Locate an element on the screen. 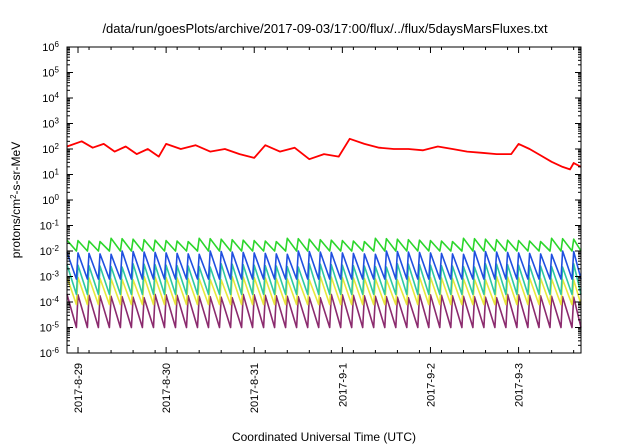 This screenshot has width=640, height=448. y-tick-label: 10¹ is located at coordinates (50, 174).